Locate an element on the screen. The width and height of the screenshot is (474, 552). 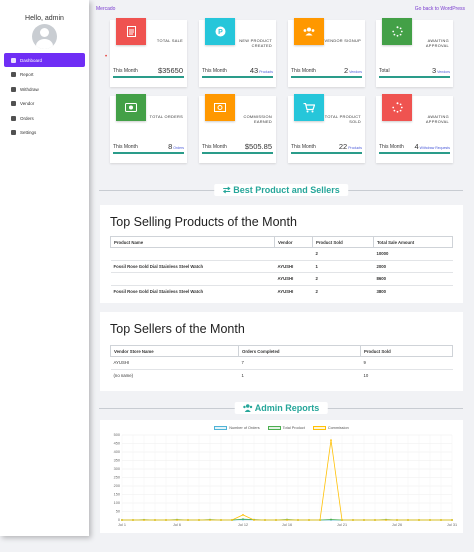
best-section-label: Best Product and Sellers is located at coordinates (281, 190).